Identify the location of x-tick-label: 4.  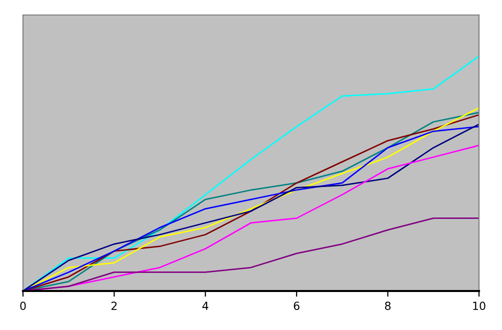
(205, 306).